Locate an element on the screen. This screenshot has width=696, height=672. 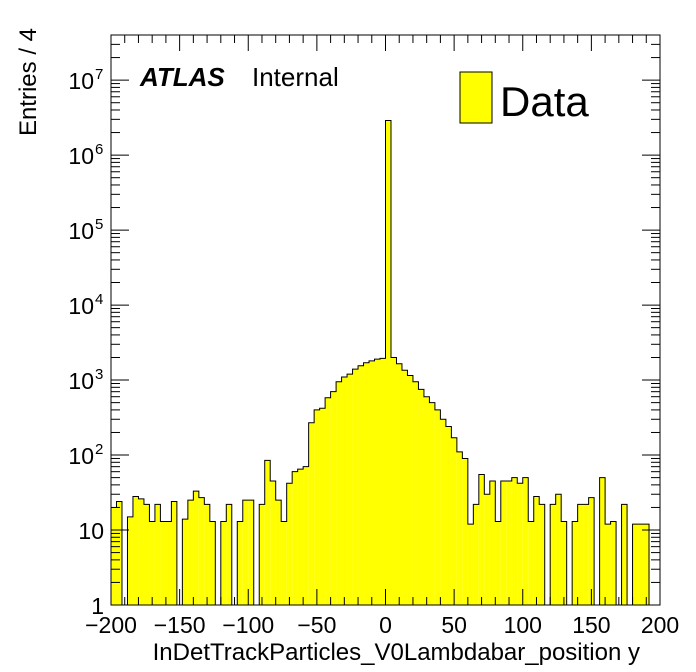
y-tick-label-exponent: 4 is located at coordinates (99, 299).